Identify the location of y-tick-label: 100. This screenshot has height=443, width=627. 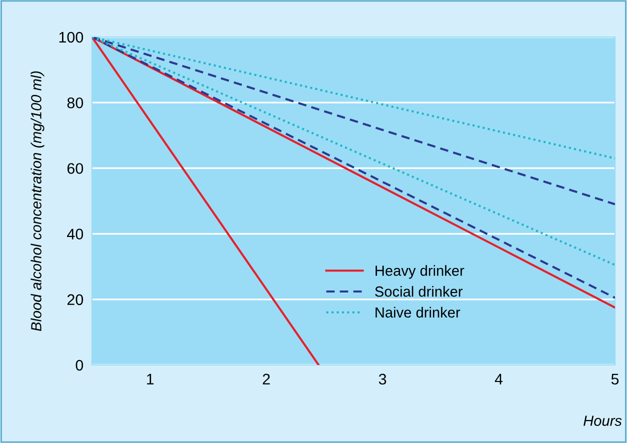
(71, 37).